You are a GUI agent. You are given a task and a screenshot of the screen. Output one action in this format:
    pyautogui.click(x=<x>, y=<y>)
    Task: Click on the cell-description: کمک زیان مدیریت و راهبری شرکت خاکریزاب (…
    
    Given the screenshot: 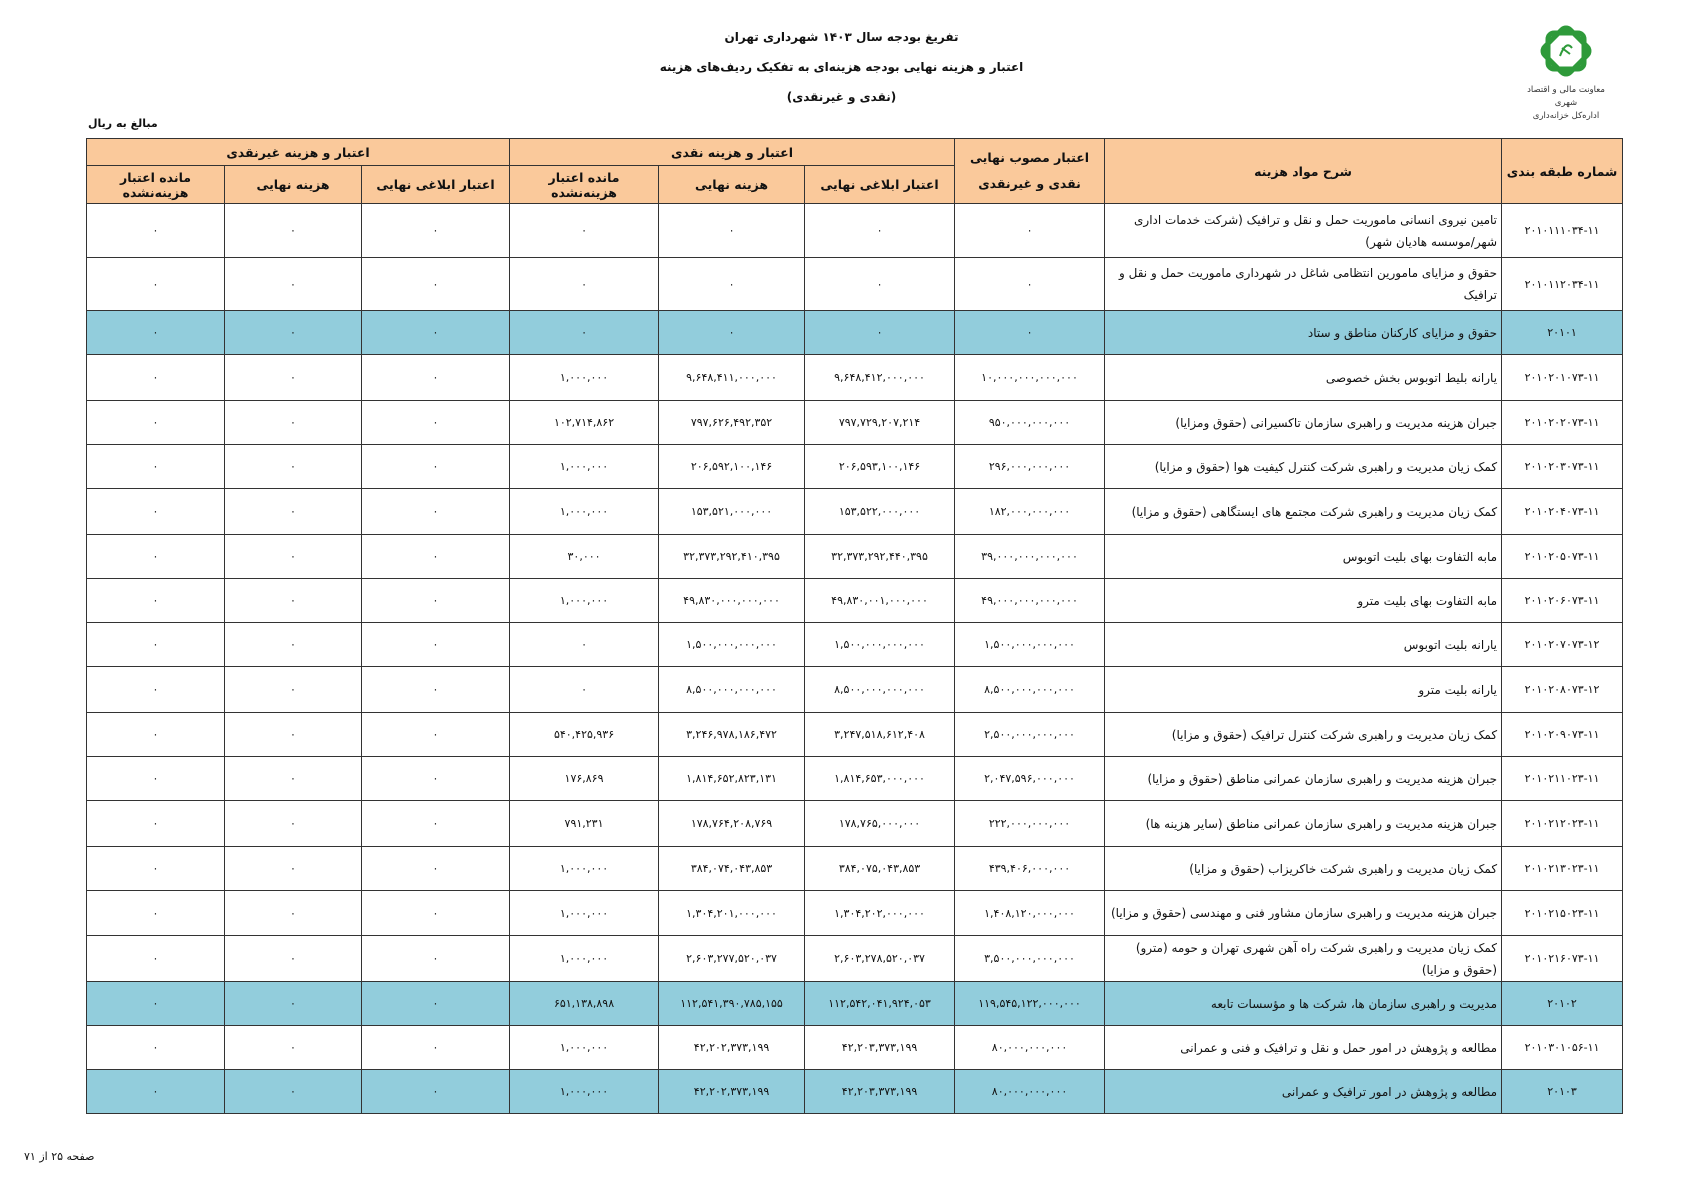 What is the action you would take?
    pyautogui.click(x=1303, y=868)
    